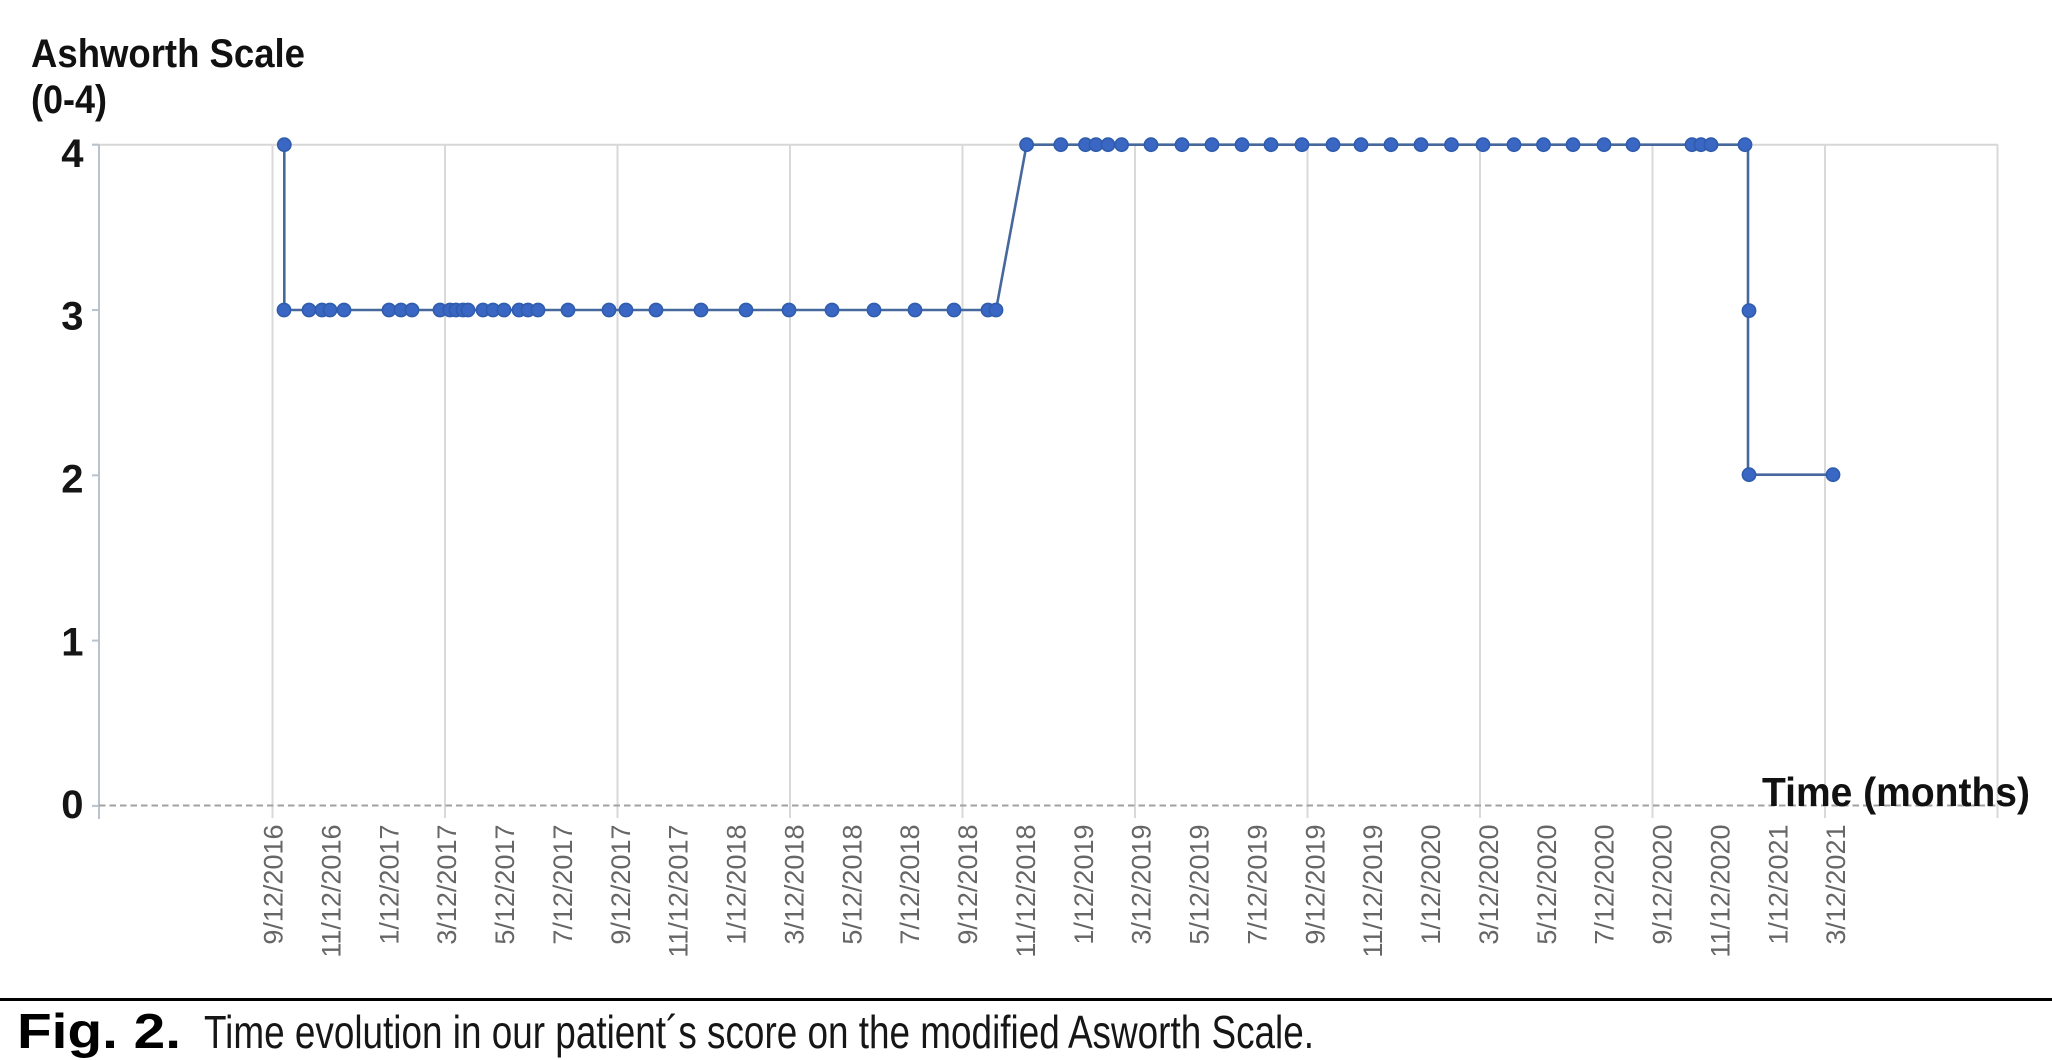 Image resolution: width=2052 pixels, height=1060 pixels. Describe the element at coordinates (1373, 891) in the screenshot. I see `svg-text: 11/12/2019` at that location.